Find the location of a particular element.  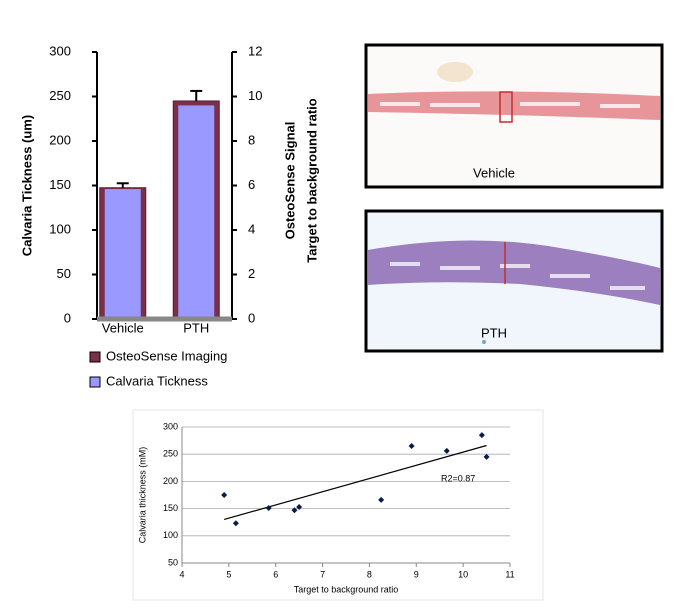

x-tick-label: PTH is located at coordinates (196, 327).